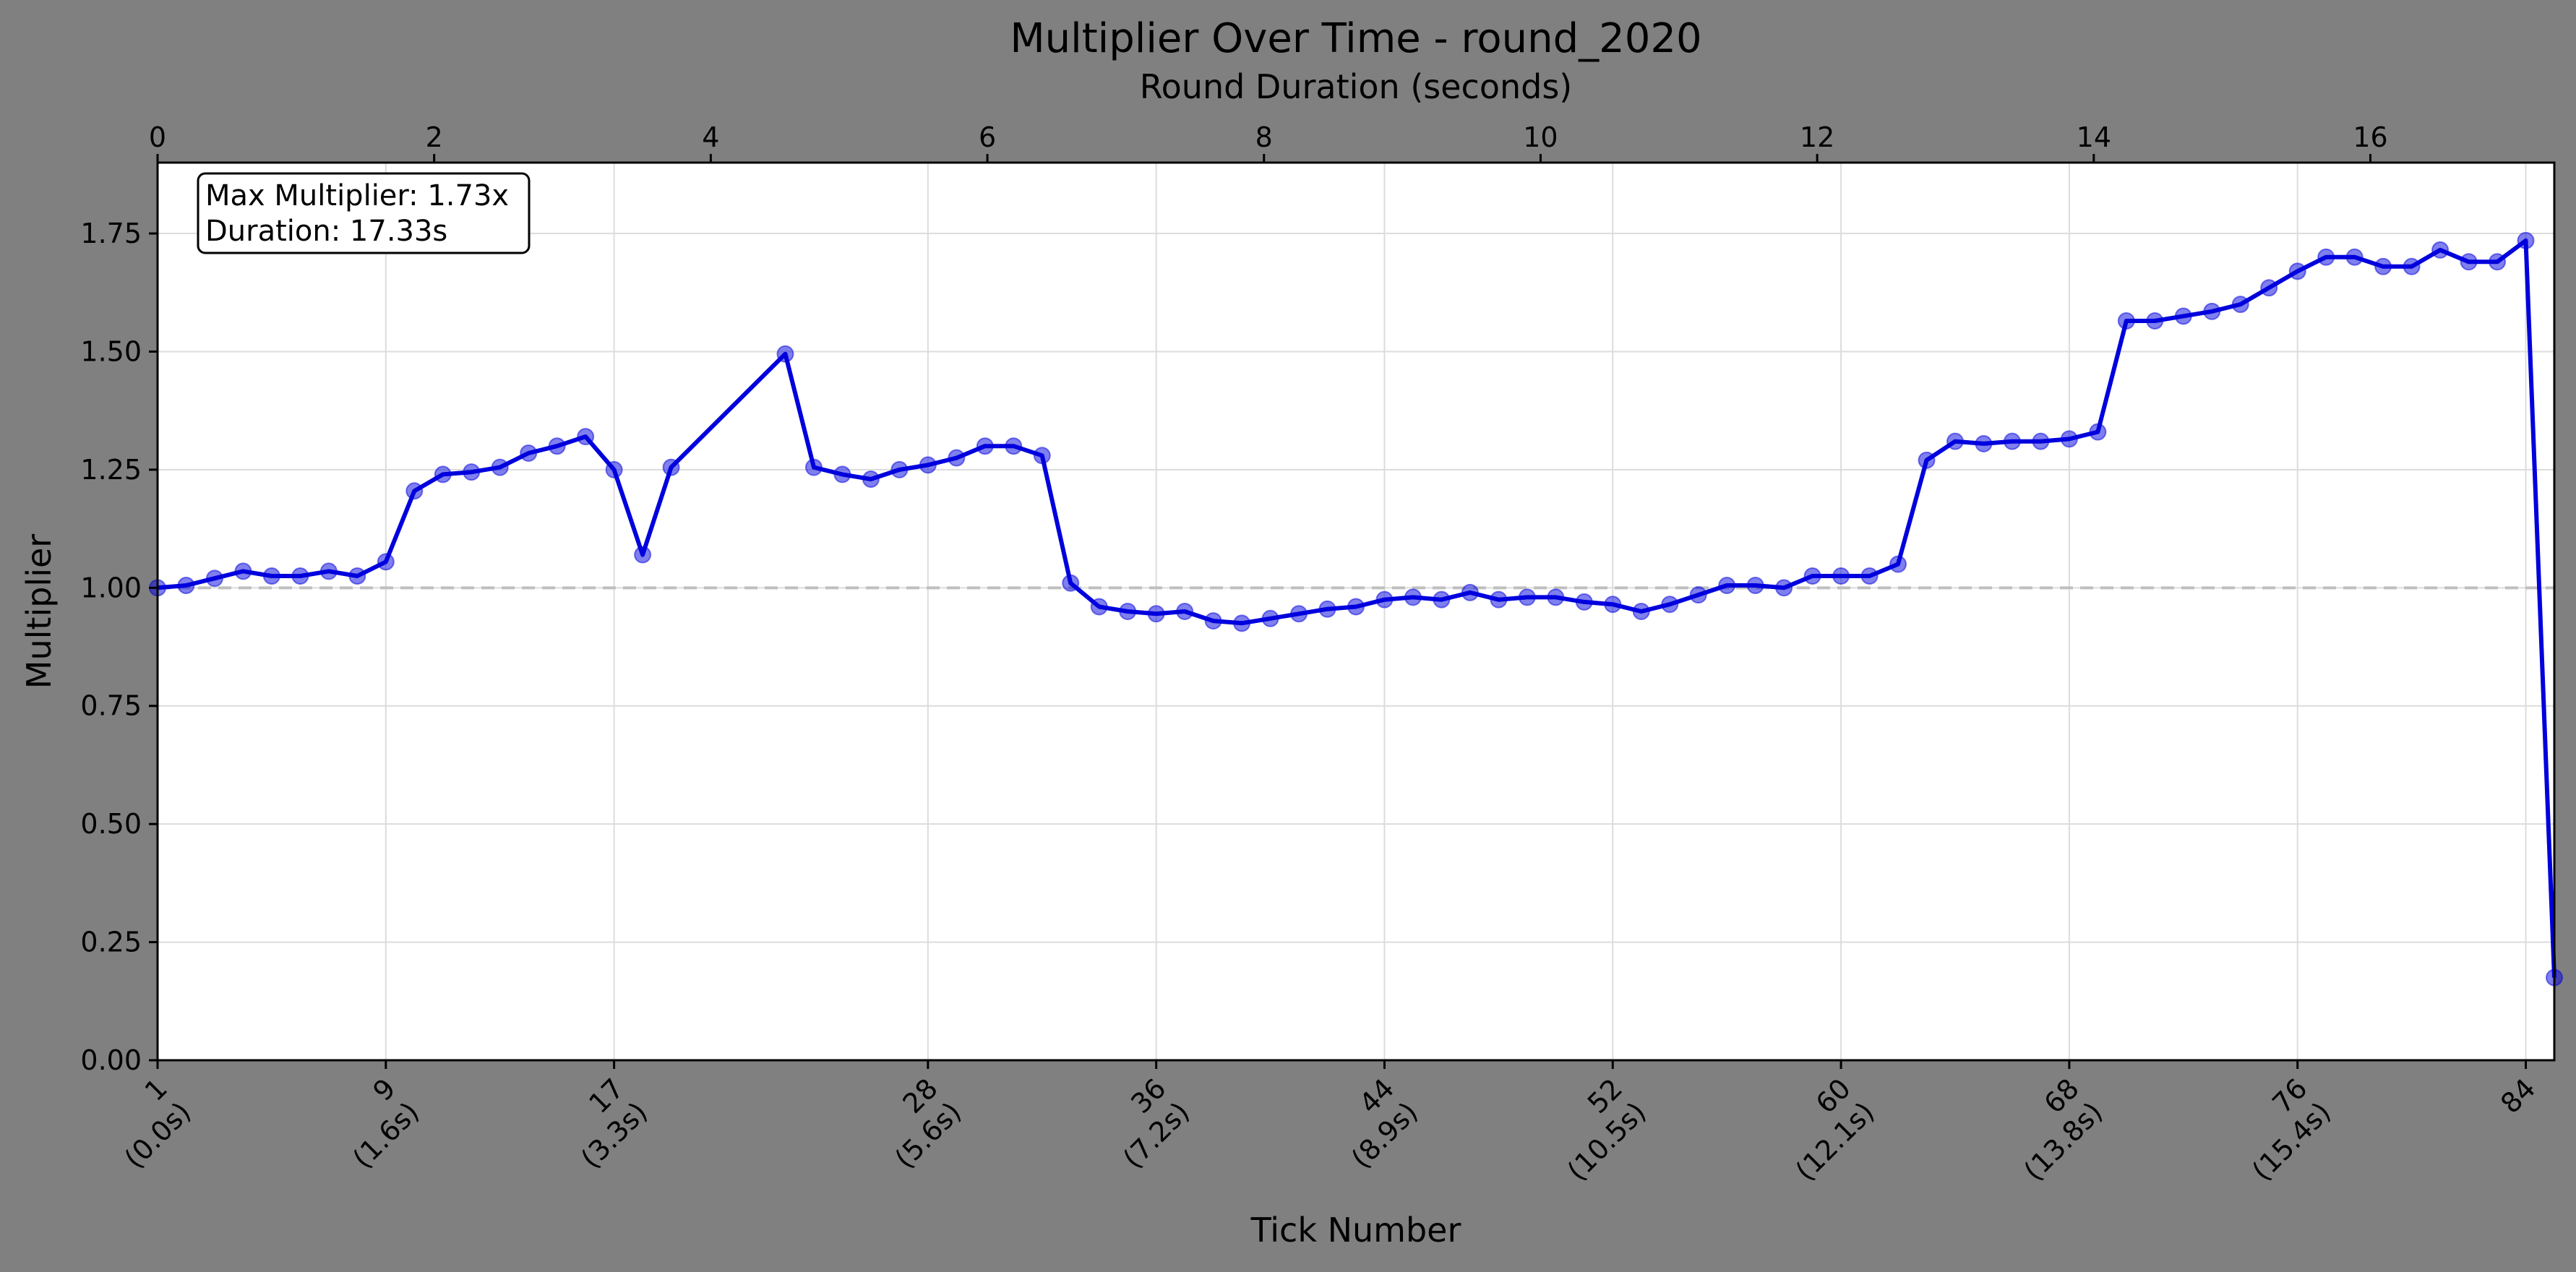 The width and height of the screenshot is (2576, 1272). Describe the element at coordinates (326, 231) in the screenshot. I see `annotation-duration: Duration: 17.33s` at that location.